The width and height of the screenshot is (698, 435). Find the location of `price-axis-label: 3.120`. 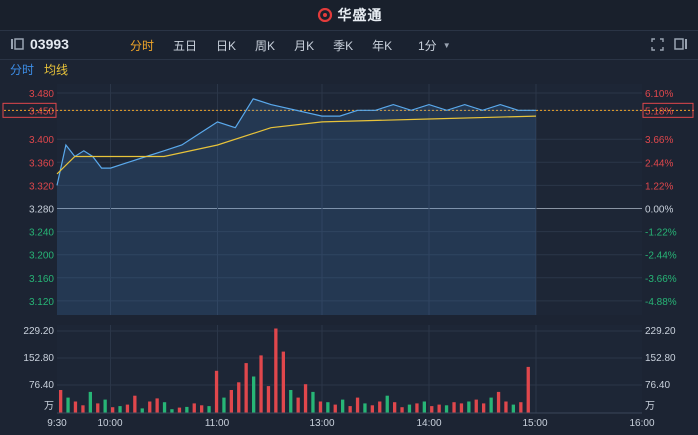

price-axis-label: 3.120 is located at coordinates (41, 302).